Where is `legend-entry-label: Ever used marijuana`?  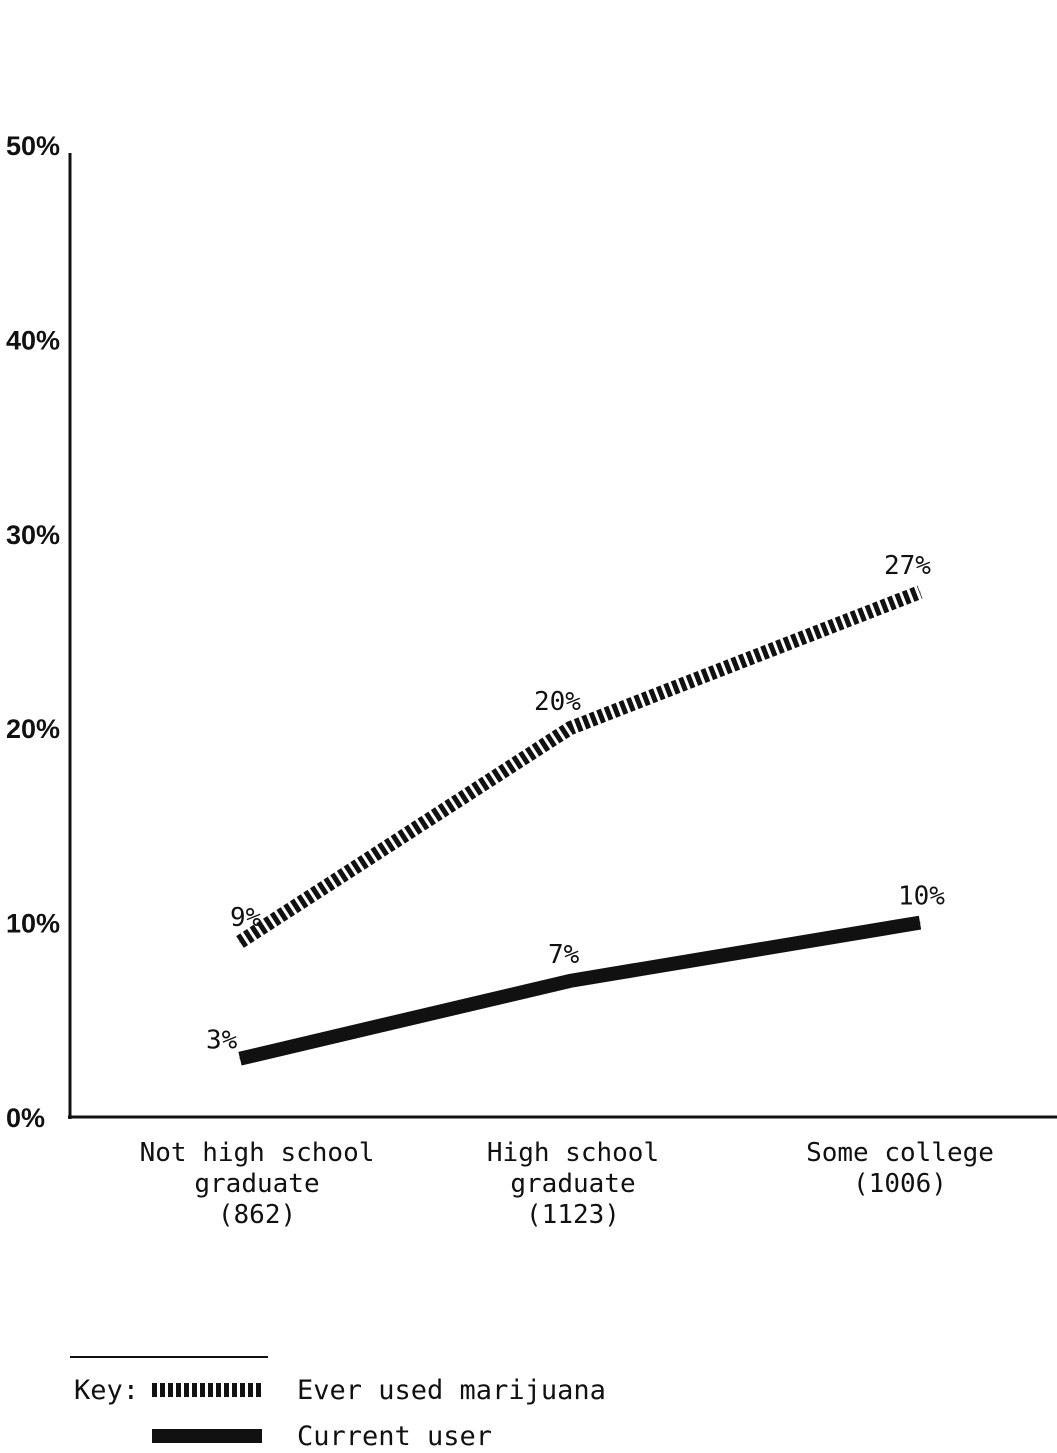
legend-entry-label: Ever used marijuana is located at coordinates (451, 1390).